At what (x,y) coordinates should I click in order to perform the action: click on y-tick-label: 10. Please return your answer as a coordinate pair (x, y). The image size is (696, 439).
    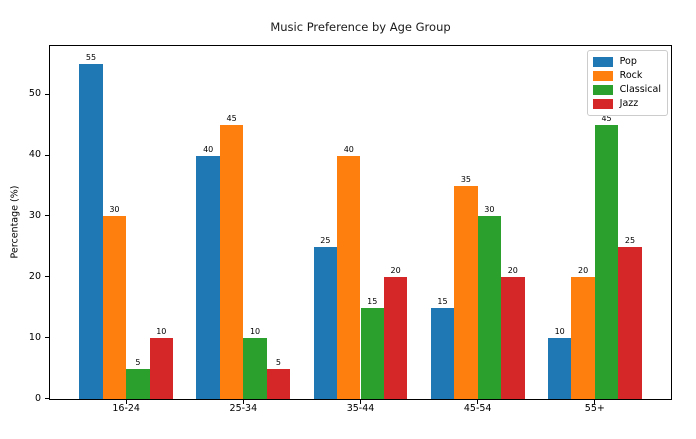
    Looking at the image, I should click on (34, 337).